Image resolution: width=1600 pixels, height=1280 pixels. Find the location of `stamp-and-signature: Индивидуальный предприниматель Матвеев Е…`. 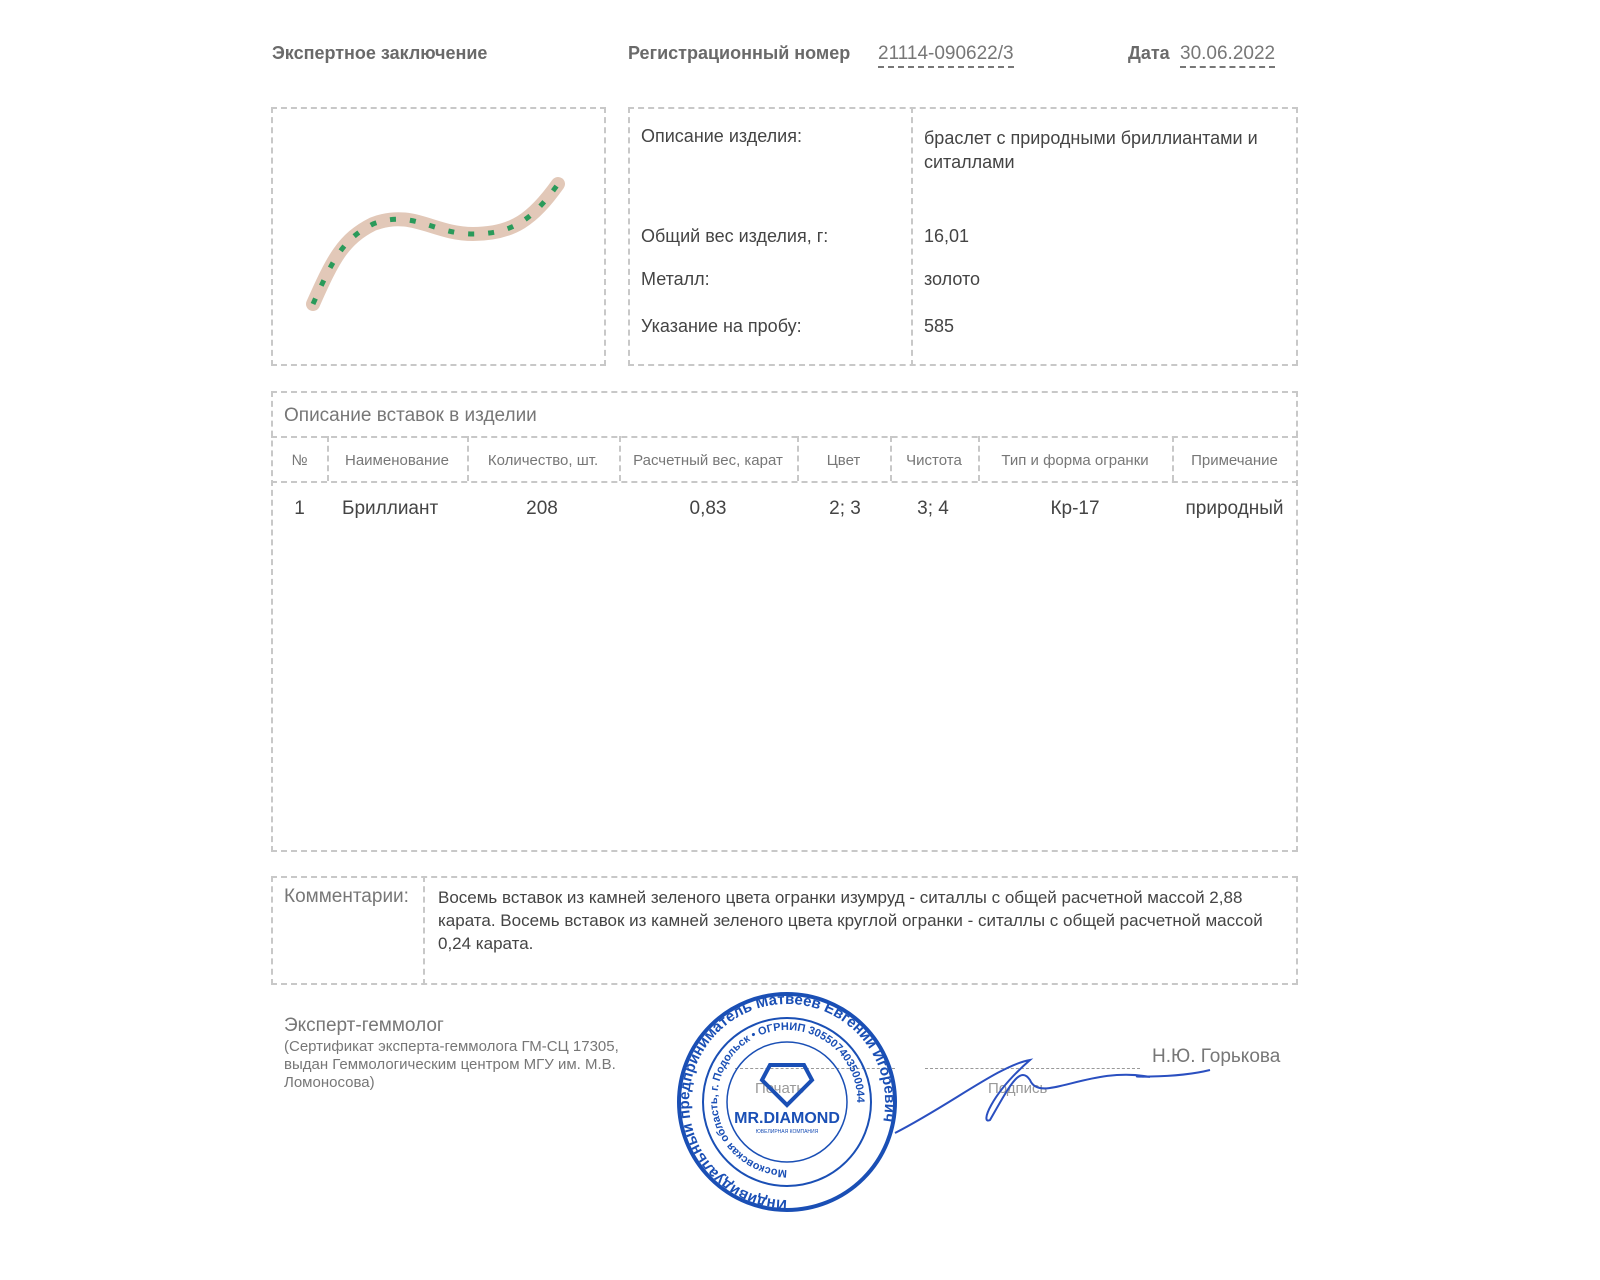

stamp-and-signature: Индивидуальный предприниматель Матвеев Е… is located at coordinates (943, 1102).